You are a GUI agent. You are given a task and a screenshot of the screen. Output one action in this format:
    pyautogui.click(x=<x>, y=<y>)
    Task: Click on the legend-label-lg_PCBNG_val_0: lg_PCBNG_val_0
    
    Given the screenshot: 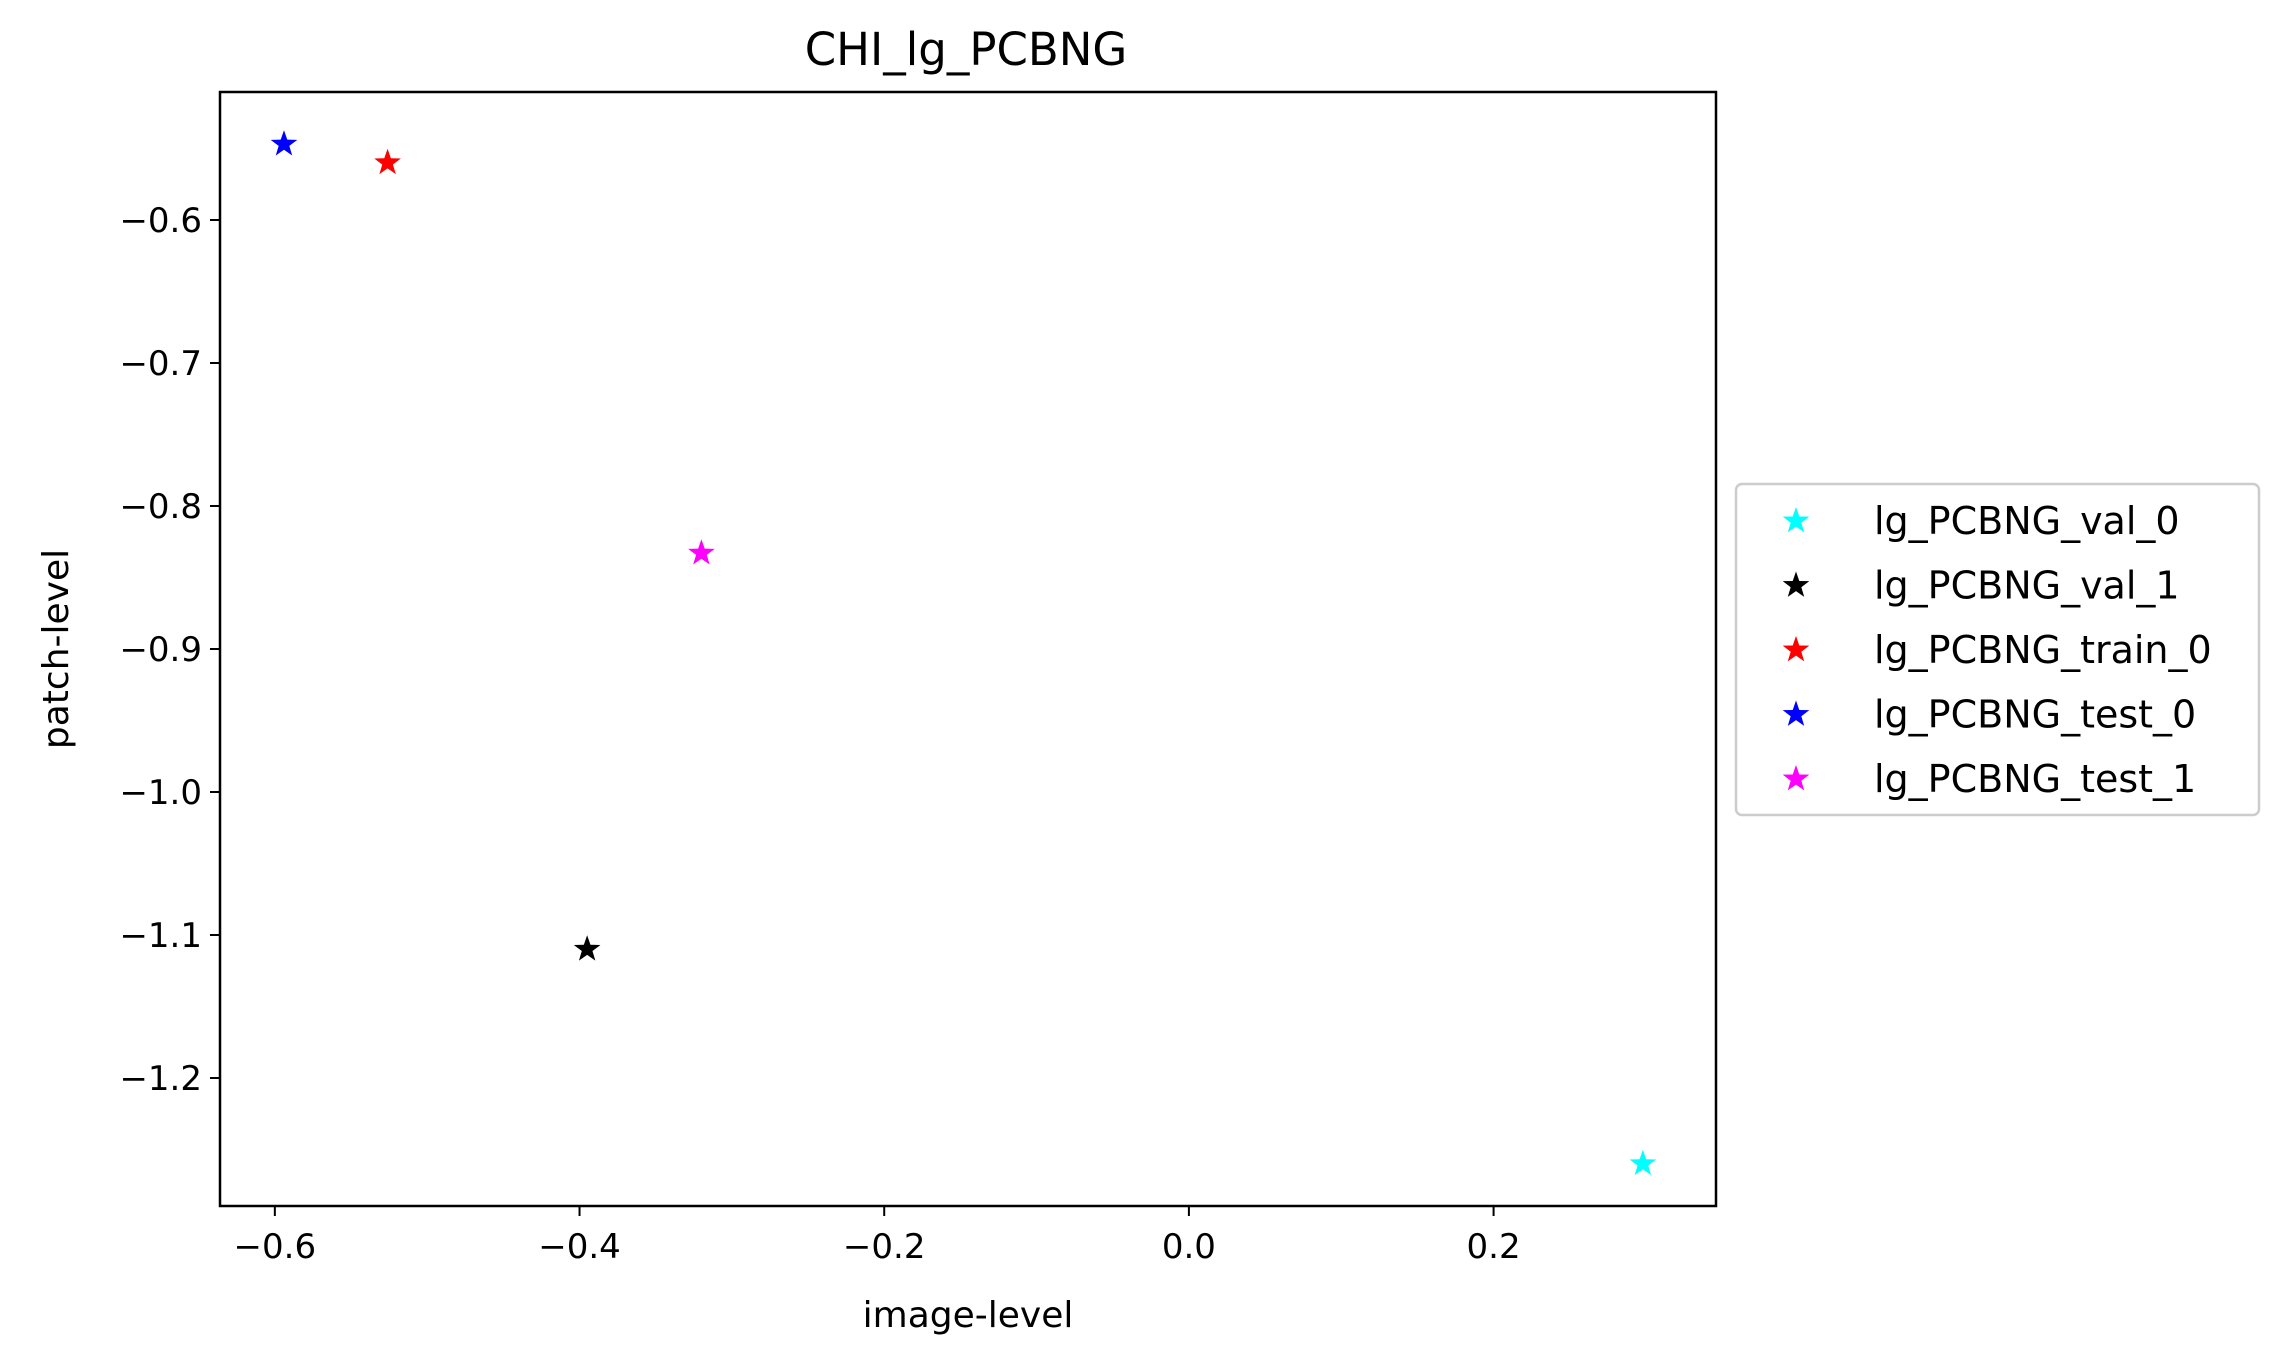 What is the action you would take?
    pyautogui.click(x=2027, y=521)
    